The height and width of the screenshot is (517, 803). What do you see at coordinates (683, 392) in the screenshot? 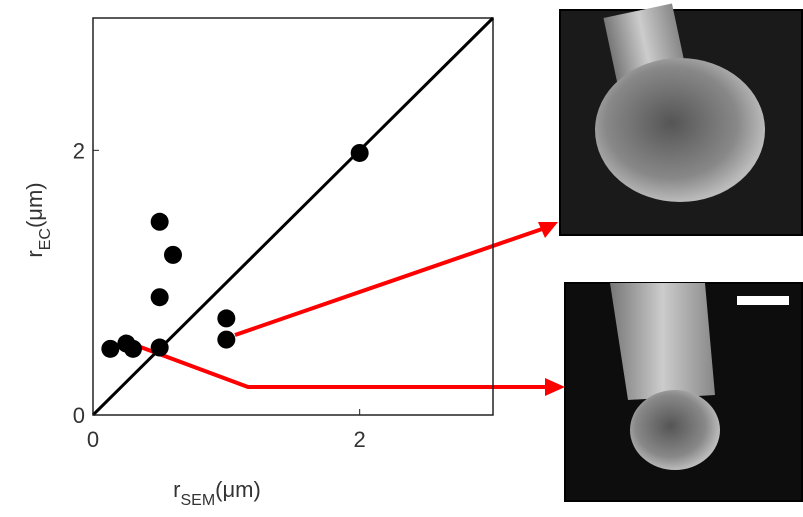
I see `sem-image-bottom` at bounding box center [683, 392].